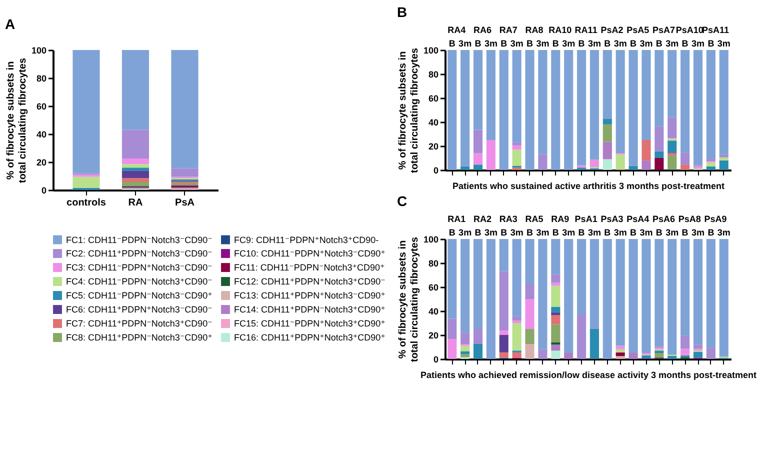 Image resolution: width=774 pixels, height=462 pixels. I want to click on x-tick-label: controls, so click(86, 203).